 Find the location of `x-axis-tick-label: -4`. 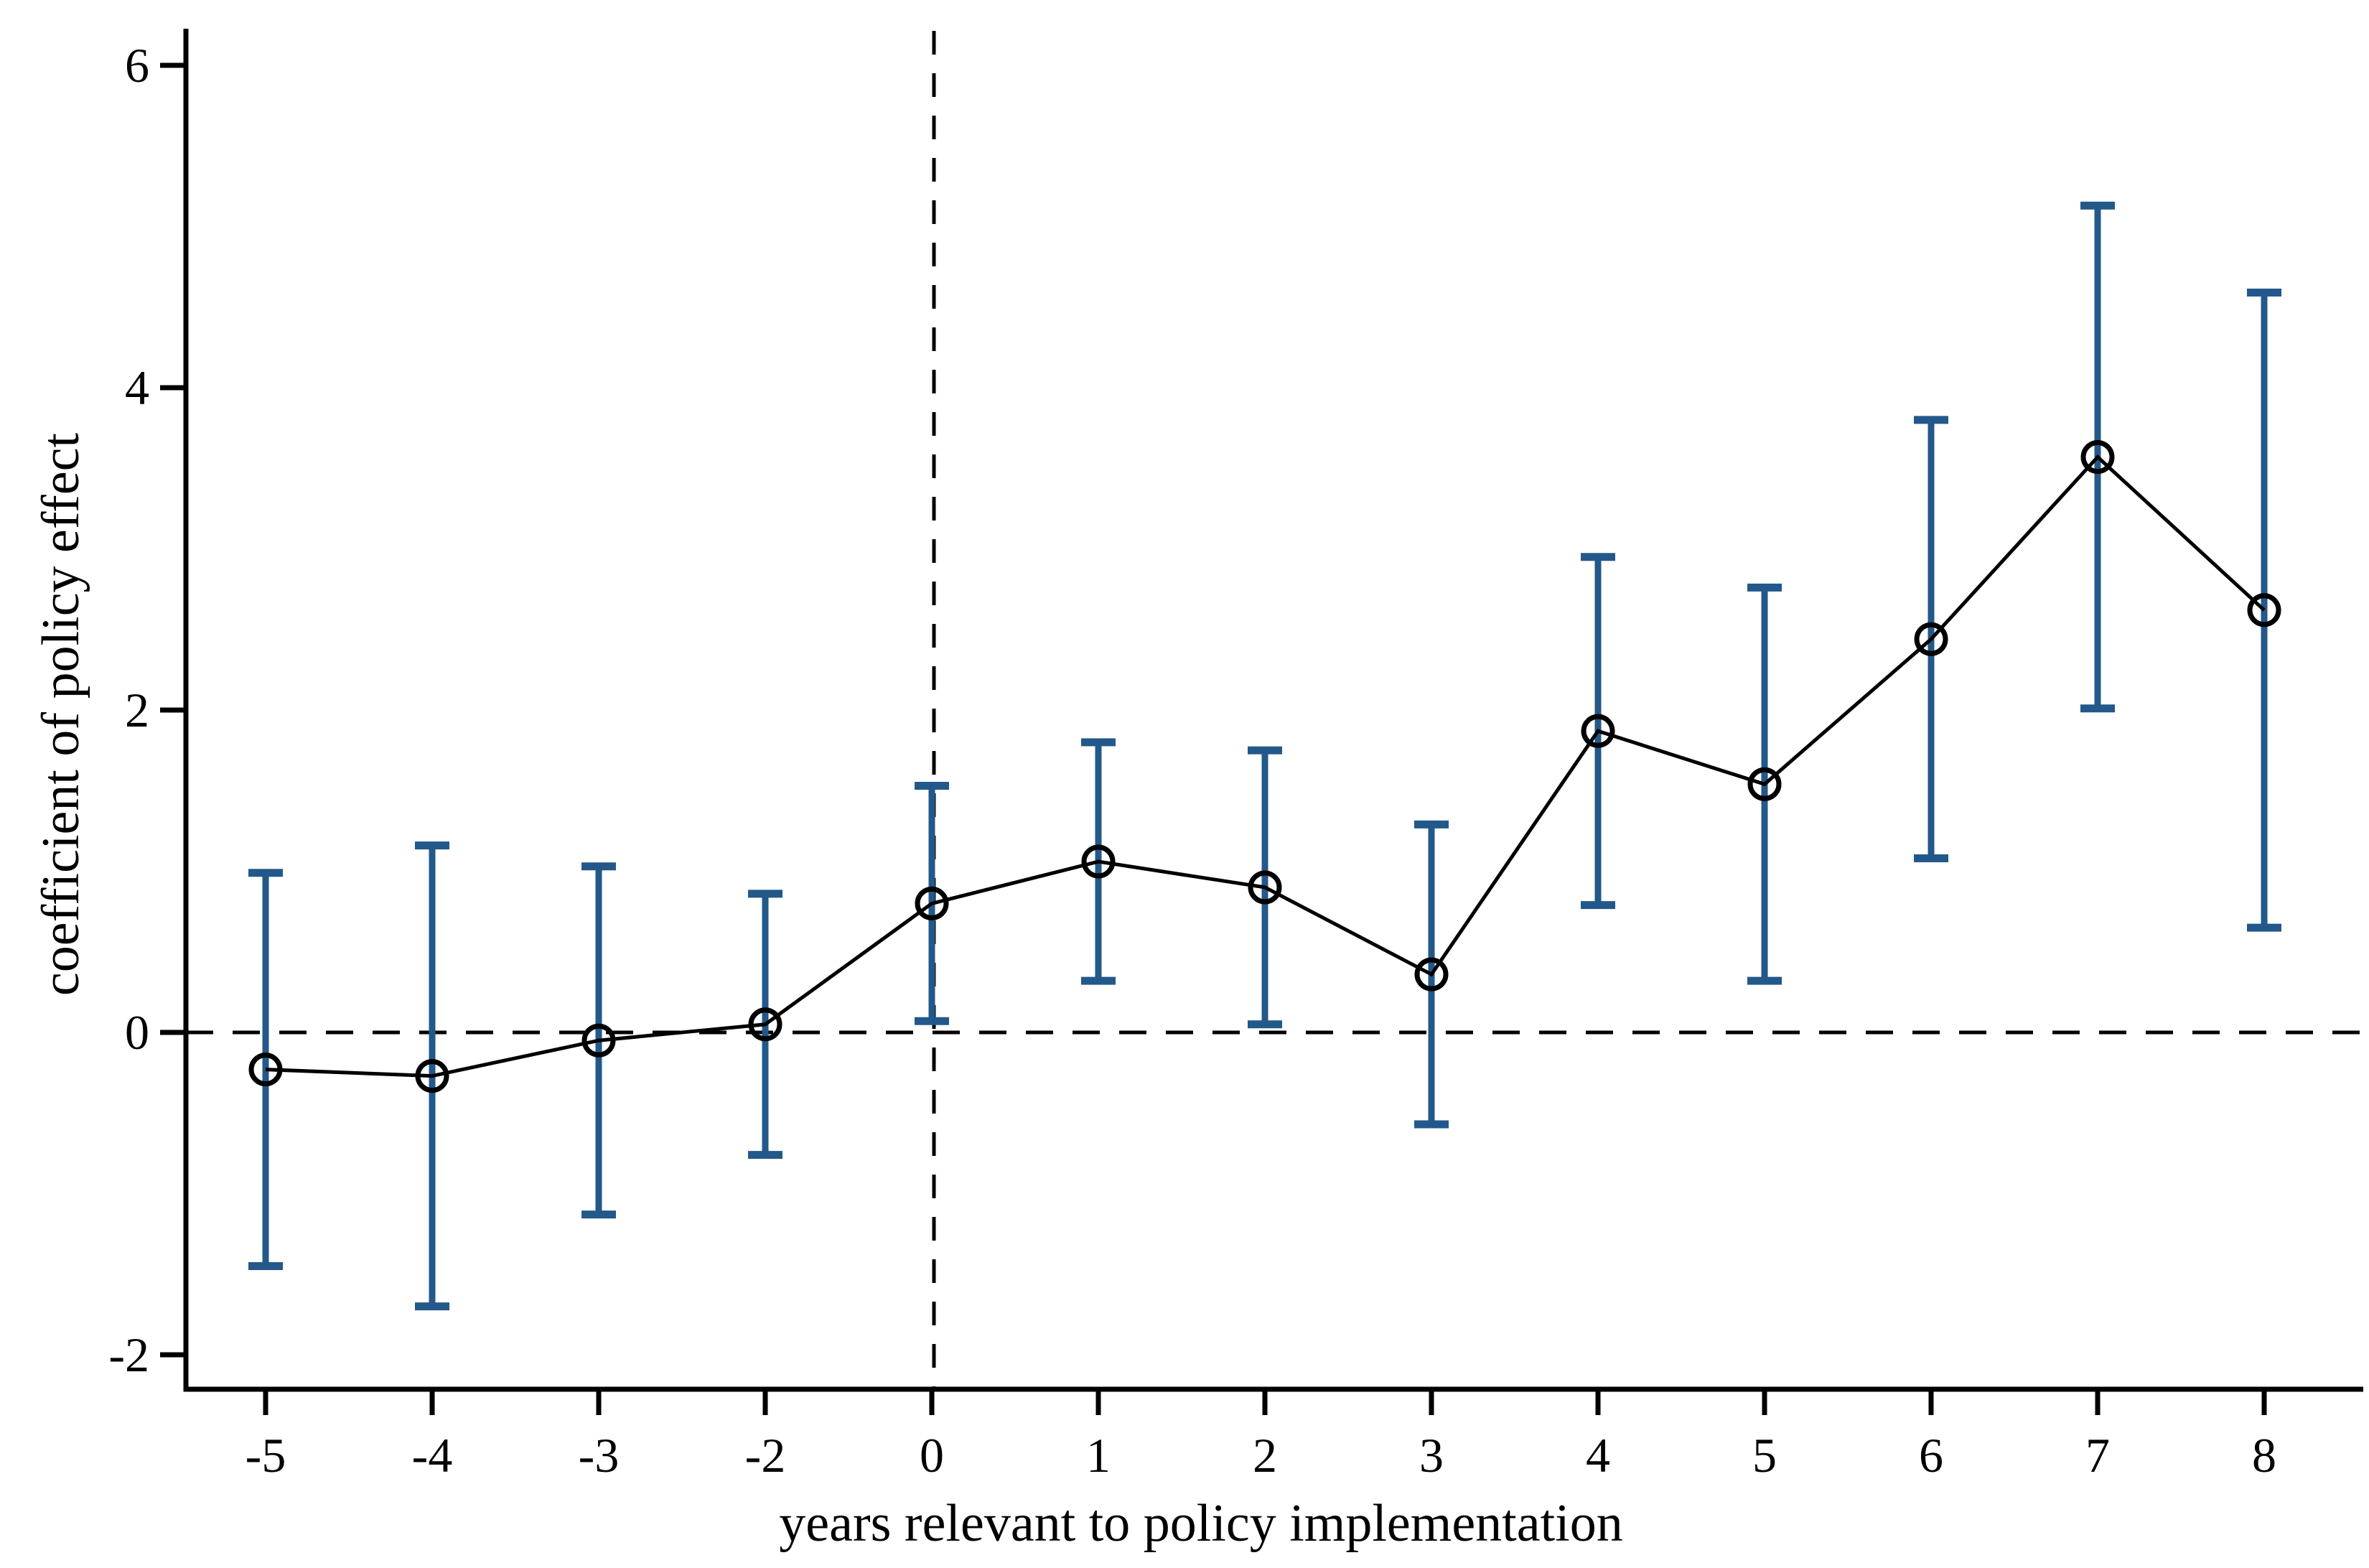

x-axis-tick-label: -4 is located at coordinates (432, 1455).